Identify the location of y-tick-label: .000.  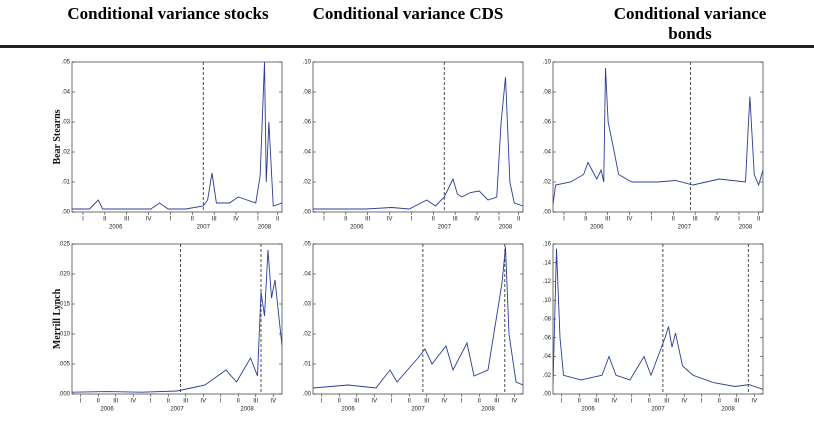
(64, 395).